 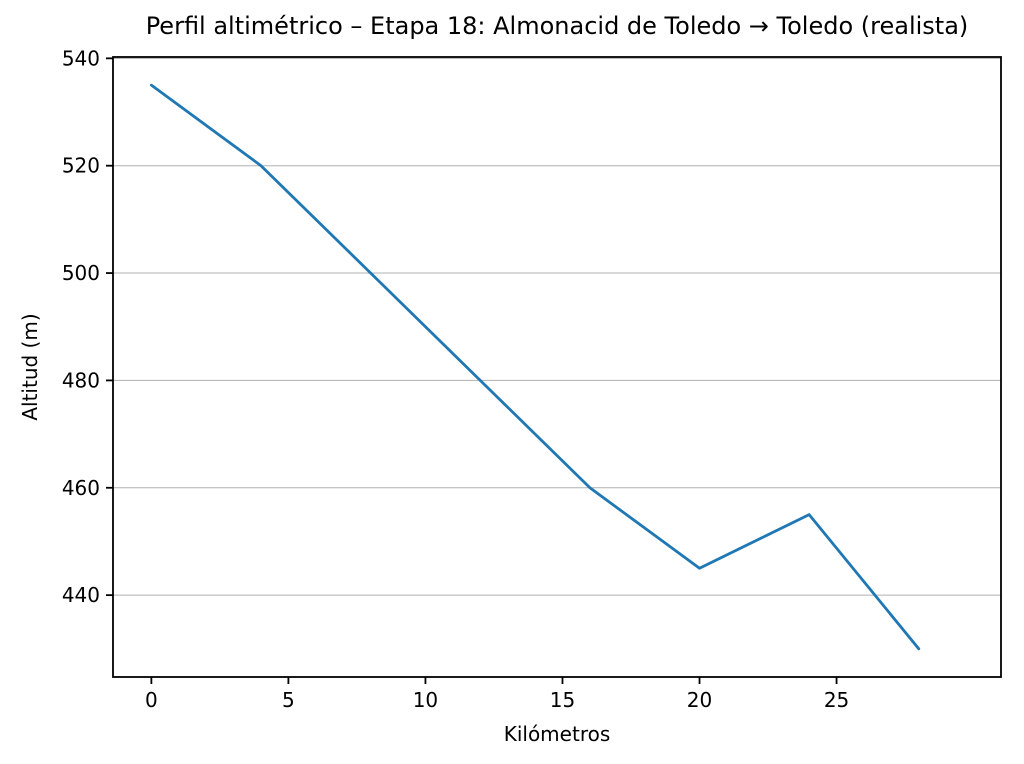 I want to click on x-tick-label: 25, so click(x=836, y=700).